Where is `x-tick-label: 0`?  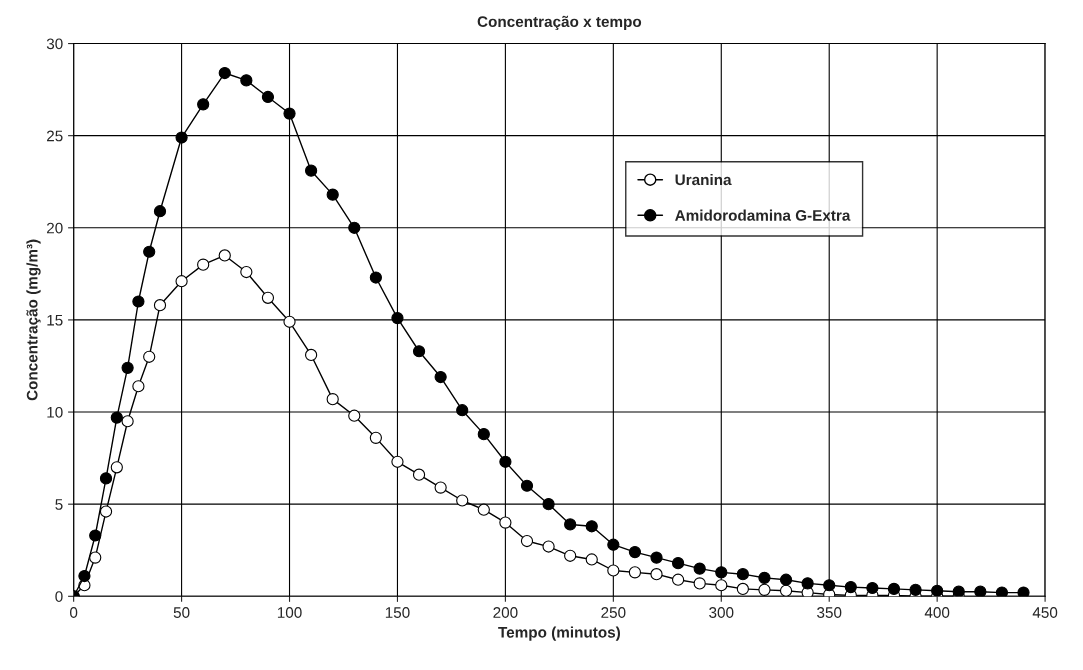
x-tick-label: 0 is located at coordinates (73, 612).